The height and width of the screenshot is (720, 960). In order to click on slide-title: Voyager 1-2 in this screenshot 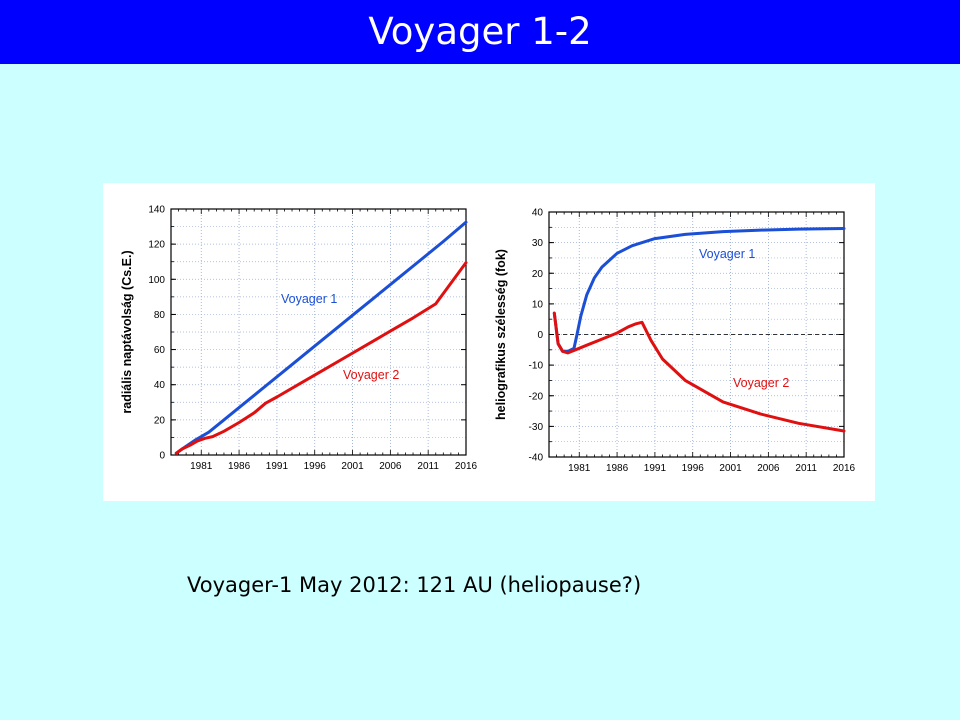, I will do `click(480, 31)`.